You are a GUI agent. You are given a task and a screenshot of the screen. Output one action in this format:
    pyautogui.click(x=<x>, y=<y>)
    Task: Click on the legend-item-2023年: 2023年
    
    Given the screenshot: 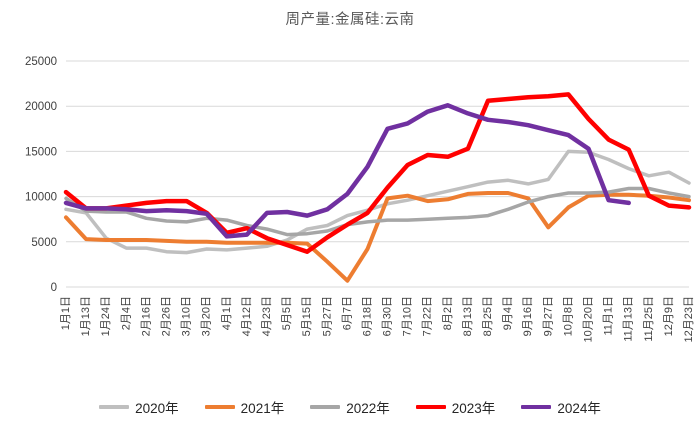 What is the action you would take?
    pyautogui.click(x=455, y=407)
    